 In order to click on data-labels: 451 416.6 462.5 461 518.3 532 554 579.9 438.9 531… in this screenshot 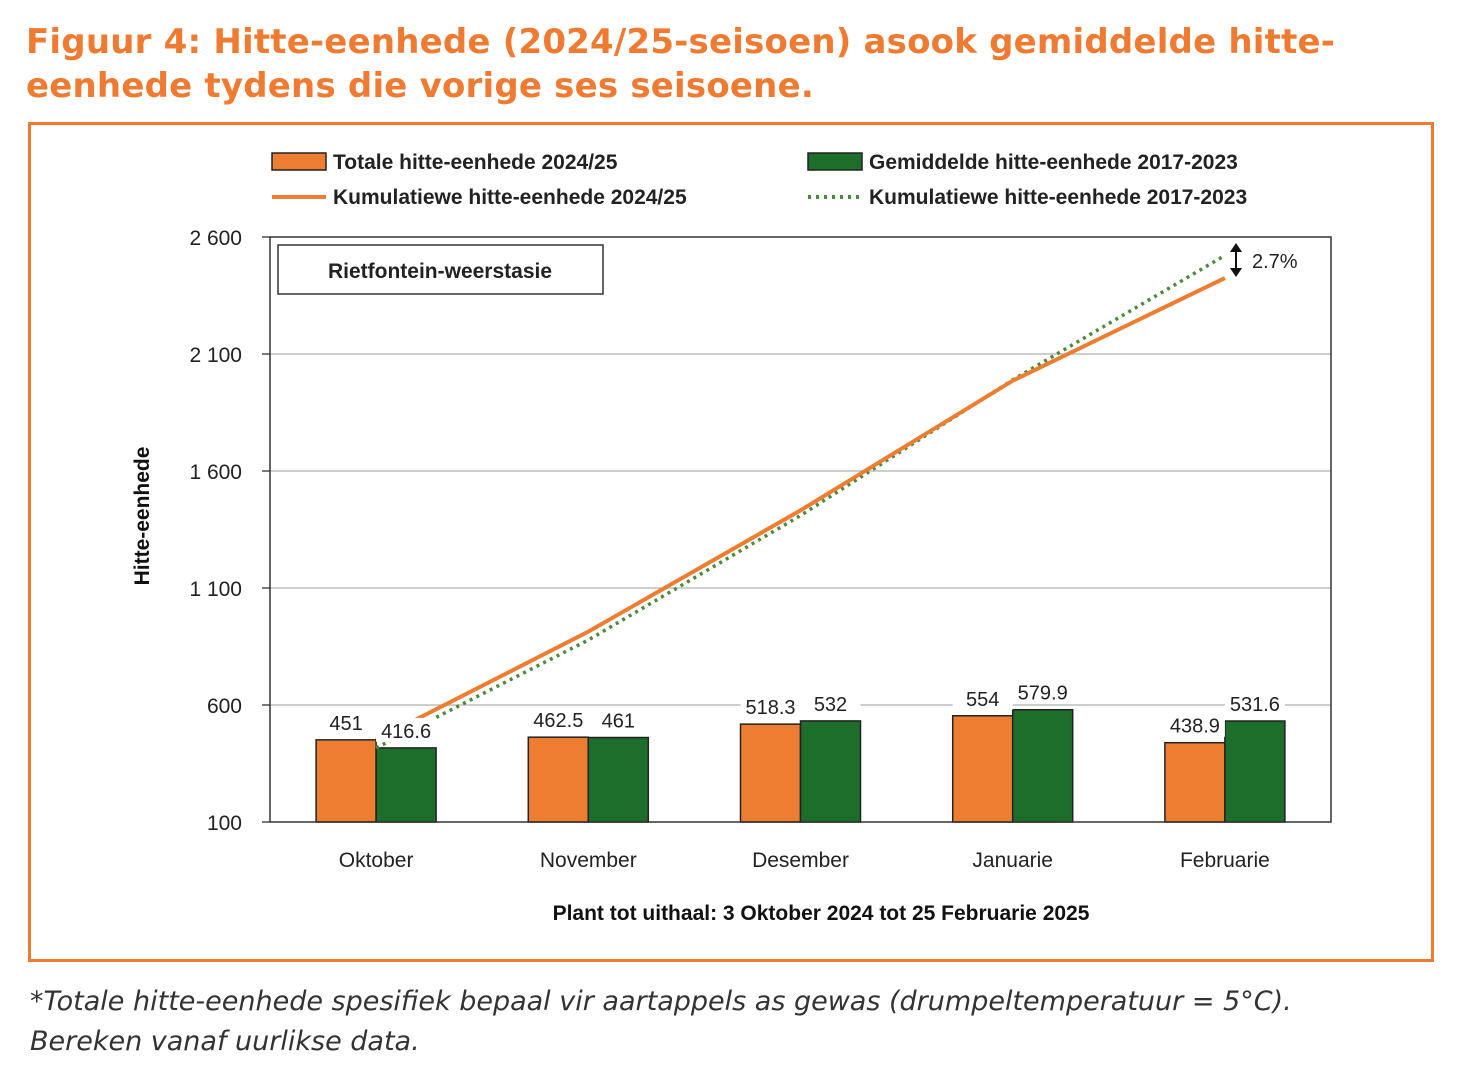, I will do `click(800, 711)`.